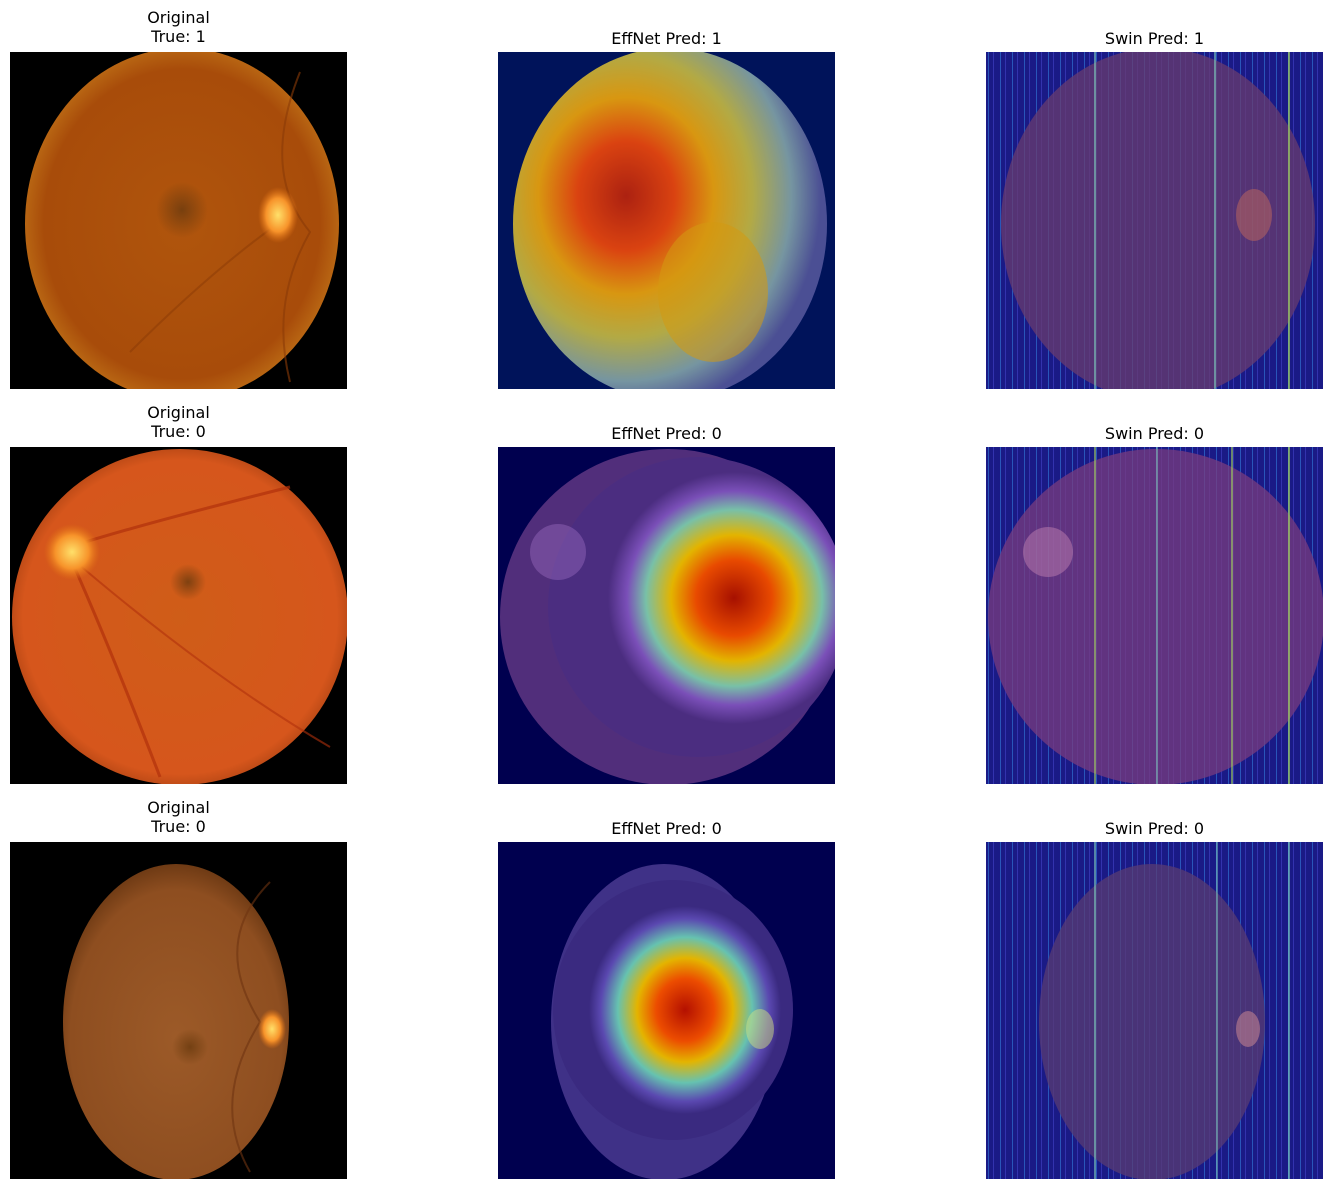  Describe the element at coordinates (666, 828) in the screenshot. I see `effnet-title-row3: EffNet Pred: 0` at that location.